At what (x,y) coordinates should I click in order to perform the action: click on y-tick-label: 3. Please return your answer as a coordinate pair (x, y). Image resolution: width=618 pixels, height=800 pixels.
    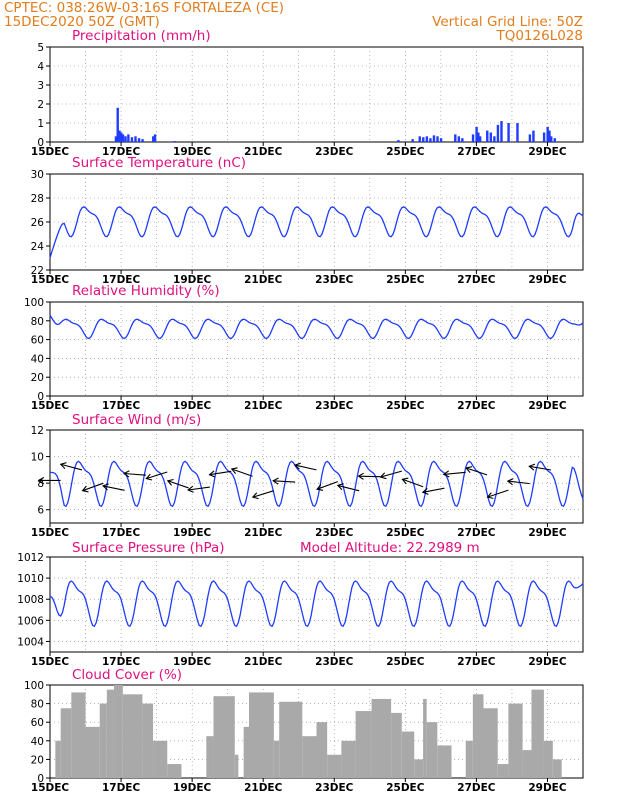
    Looking at the image, I should click on (40, 86).